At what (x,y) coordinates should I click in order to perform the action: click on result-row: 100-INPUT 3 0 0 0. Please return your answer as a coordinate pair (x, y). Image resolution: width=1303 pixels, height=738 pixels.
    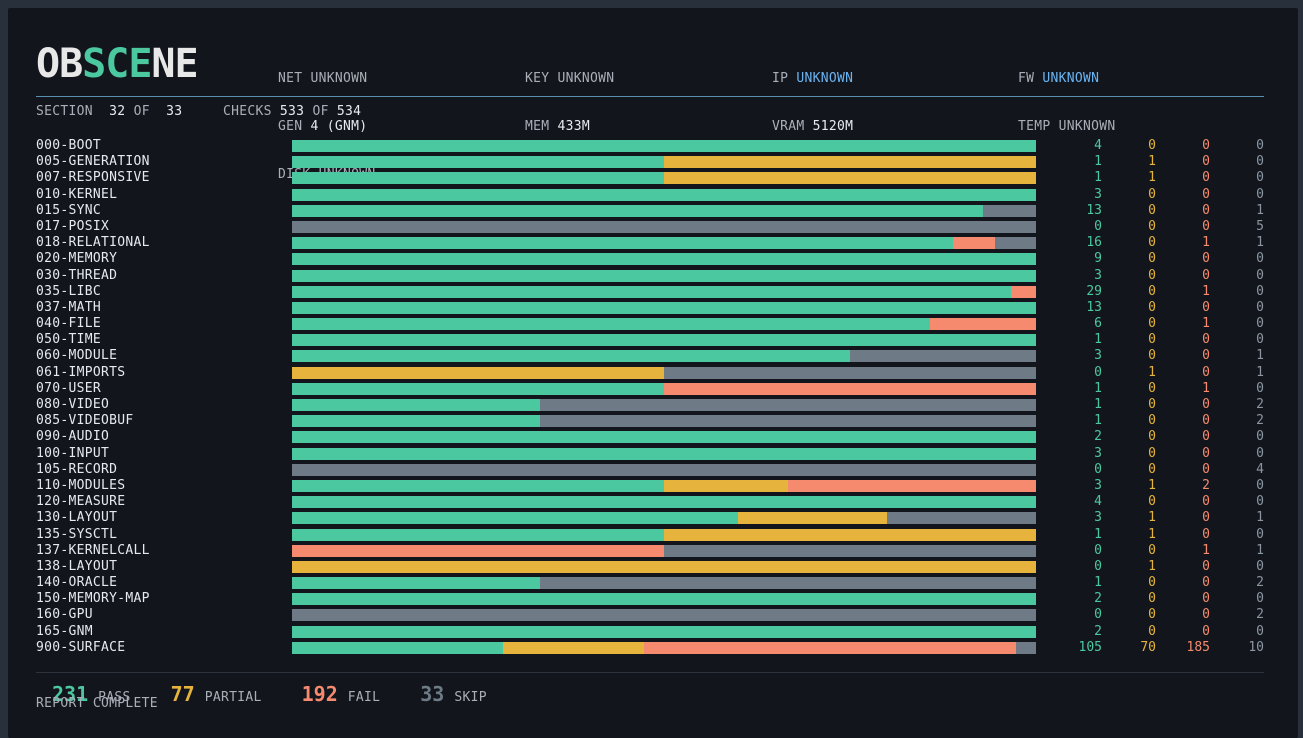
    Looking at the image, I should click on (651, 454).